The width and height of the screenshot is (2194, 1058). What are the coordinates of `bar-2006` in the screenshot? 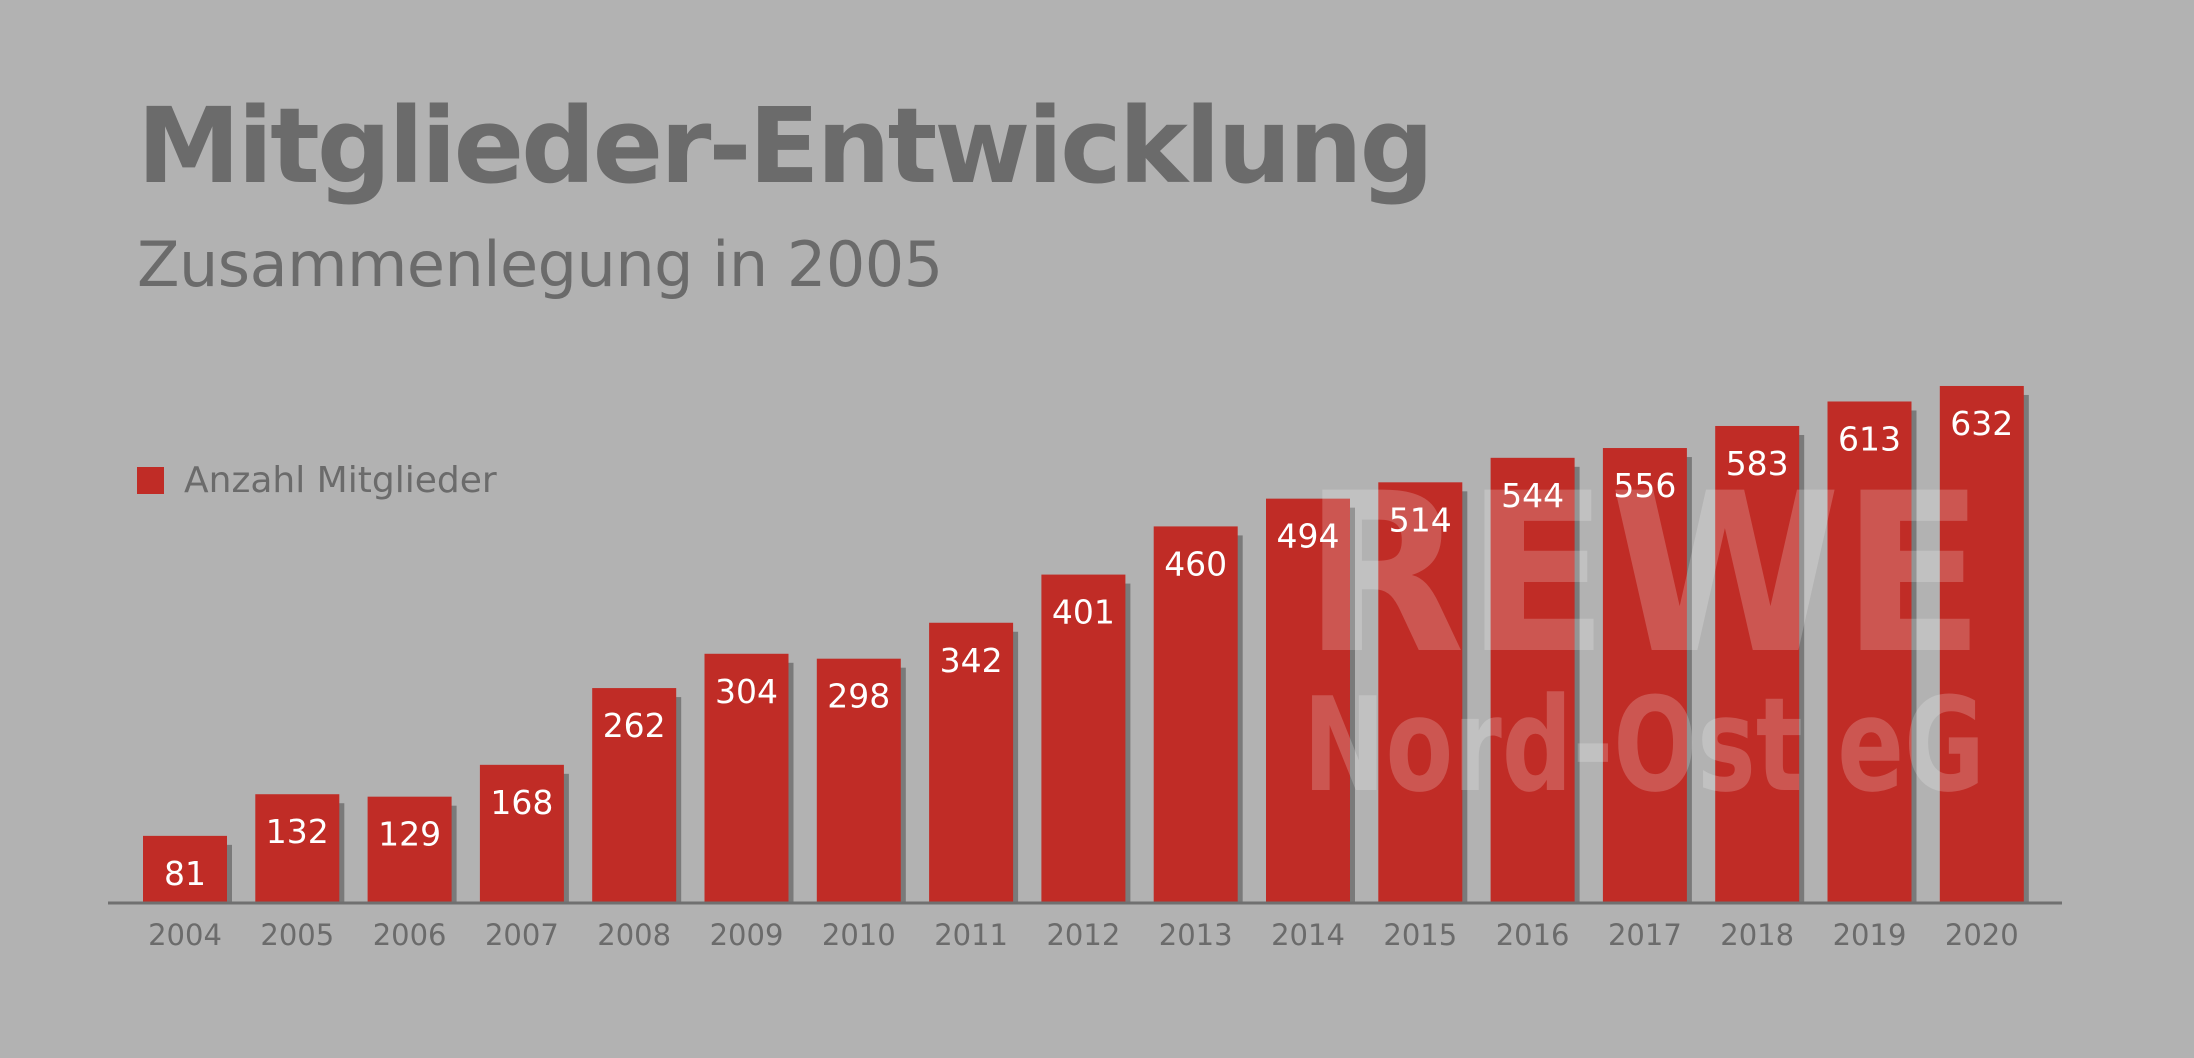 It's located at (409, 849).